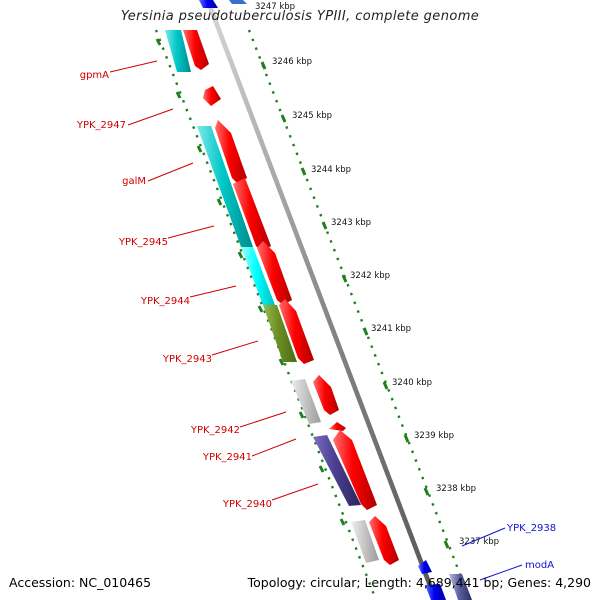 This screenshot has width=600, height=600. I want to click on scale-label: 3247 kbp, so click(275, 7).